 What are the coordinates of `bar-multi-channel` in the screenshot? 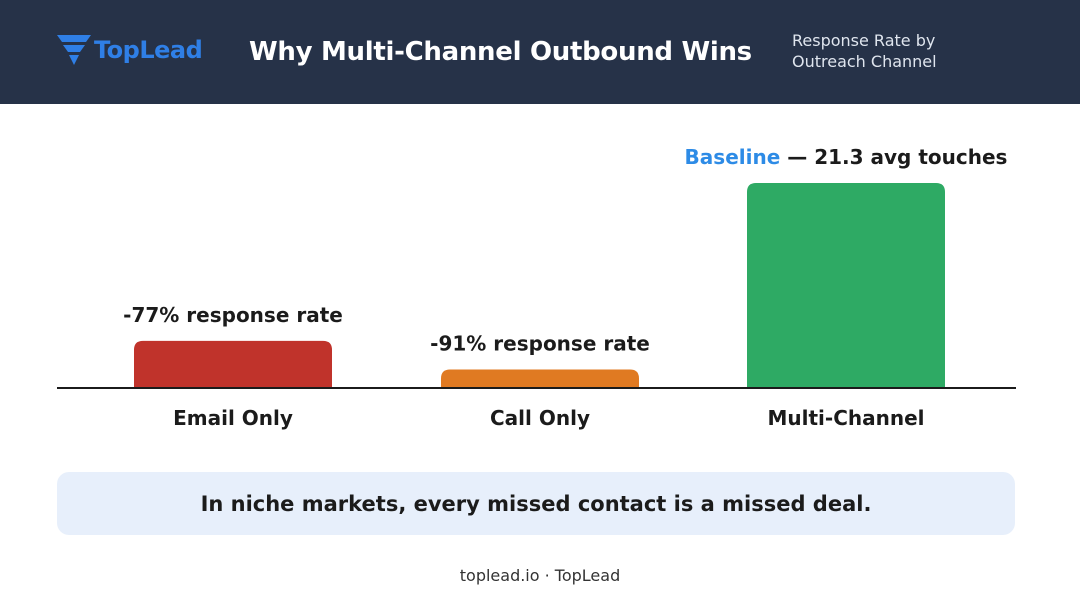 It's located at (846, 285).